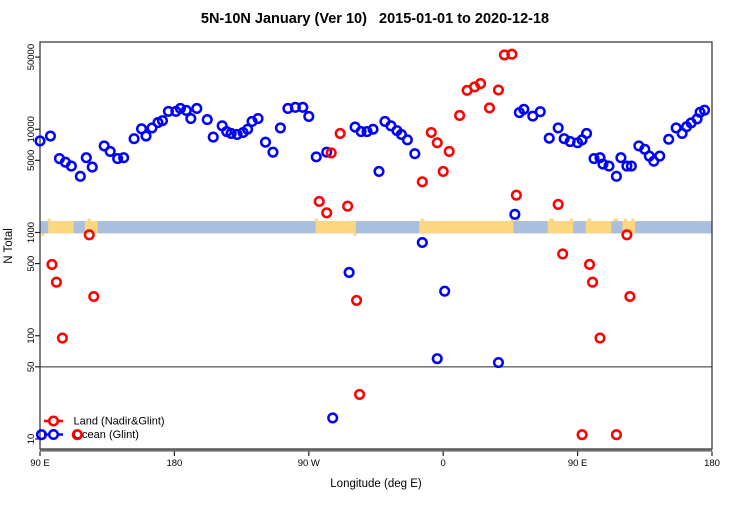 The width and height of the screenshot is (750, 505). What do you see at coordinates (31, 129) in the screenshot?
I see `y-tick-label: 10000` at bounding box center [31, 129].